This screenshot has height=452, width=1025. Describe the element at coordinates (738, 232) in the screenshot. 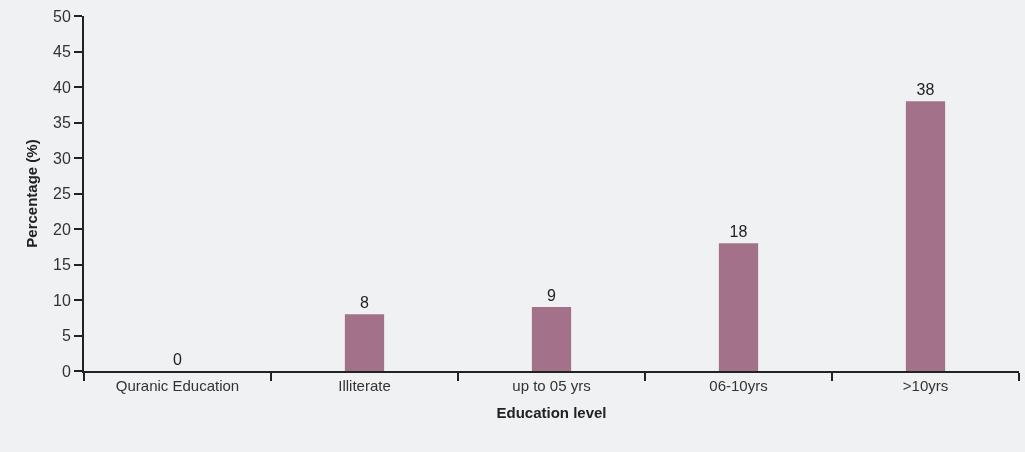

I see `data-label: 18` at that location.